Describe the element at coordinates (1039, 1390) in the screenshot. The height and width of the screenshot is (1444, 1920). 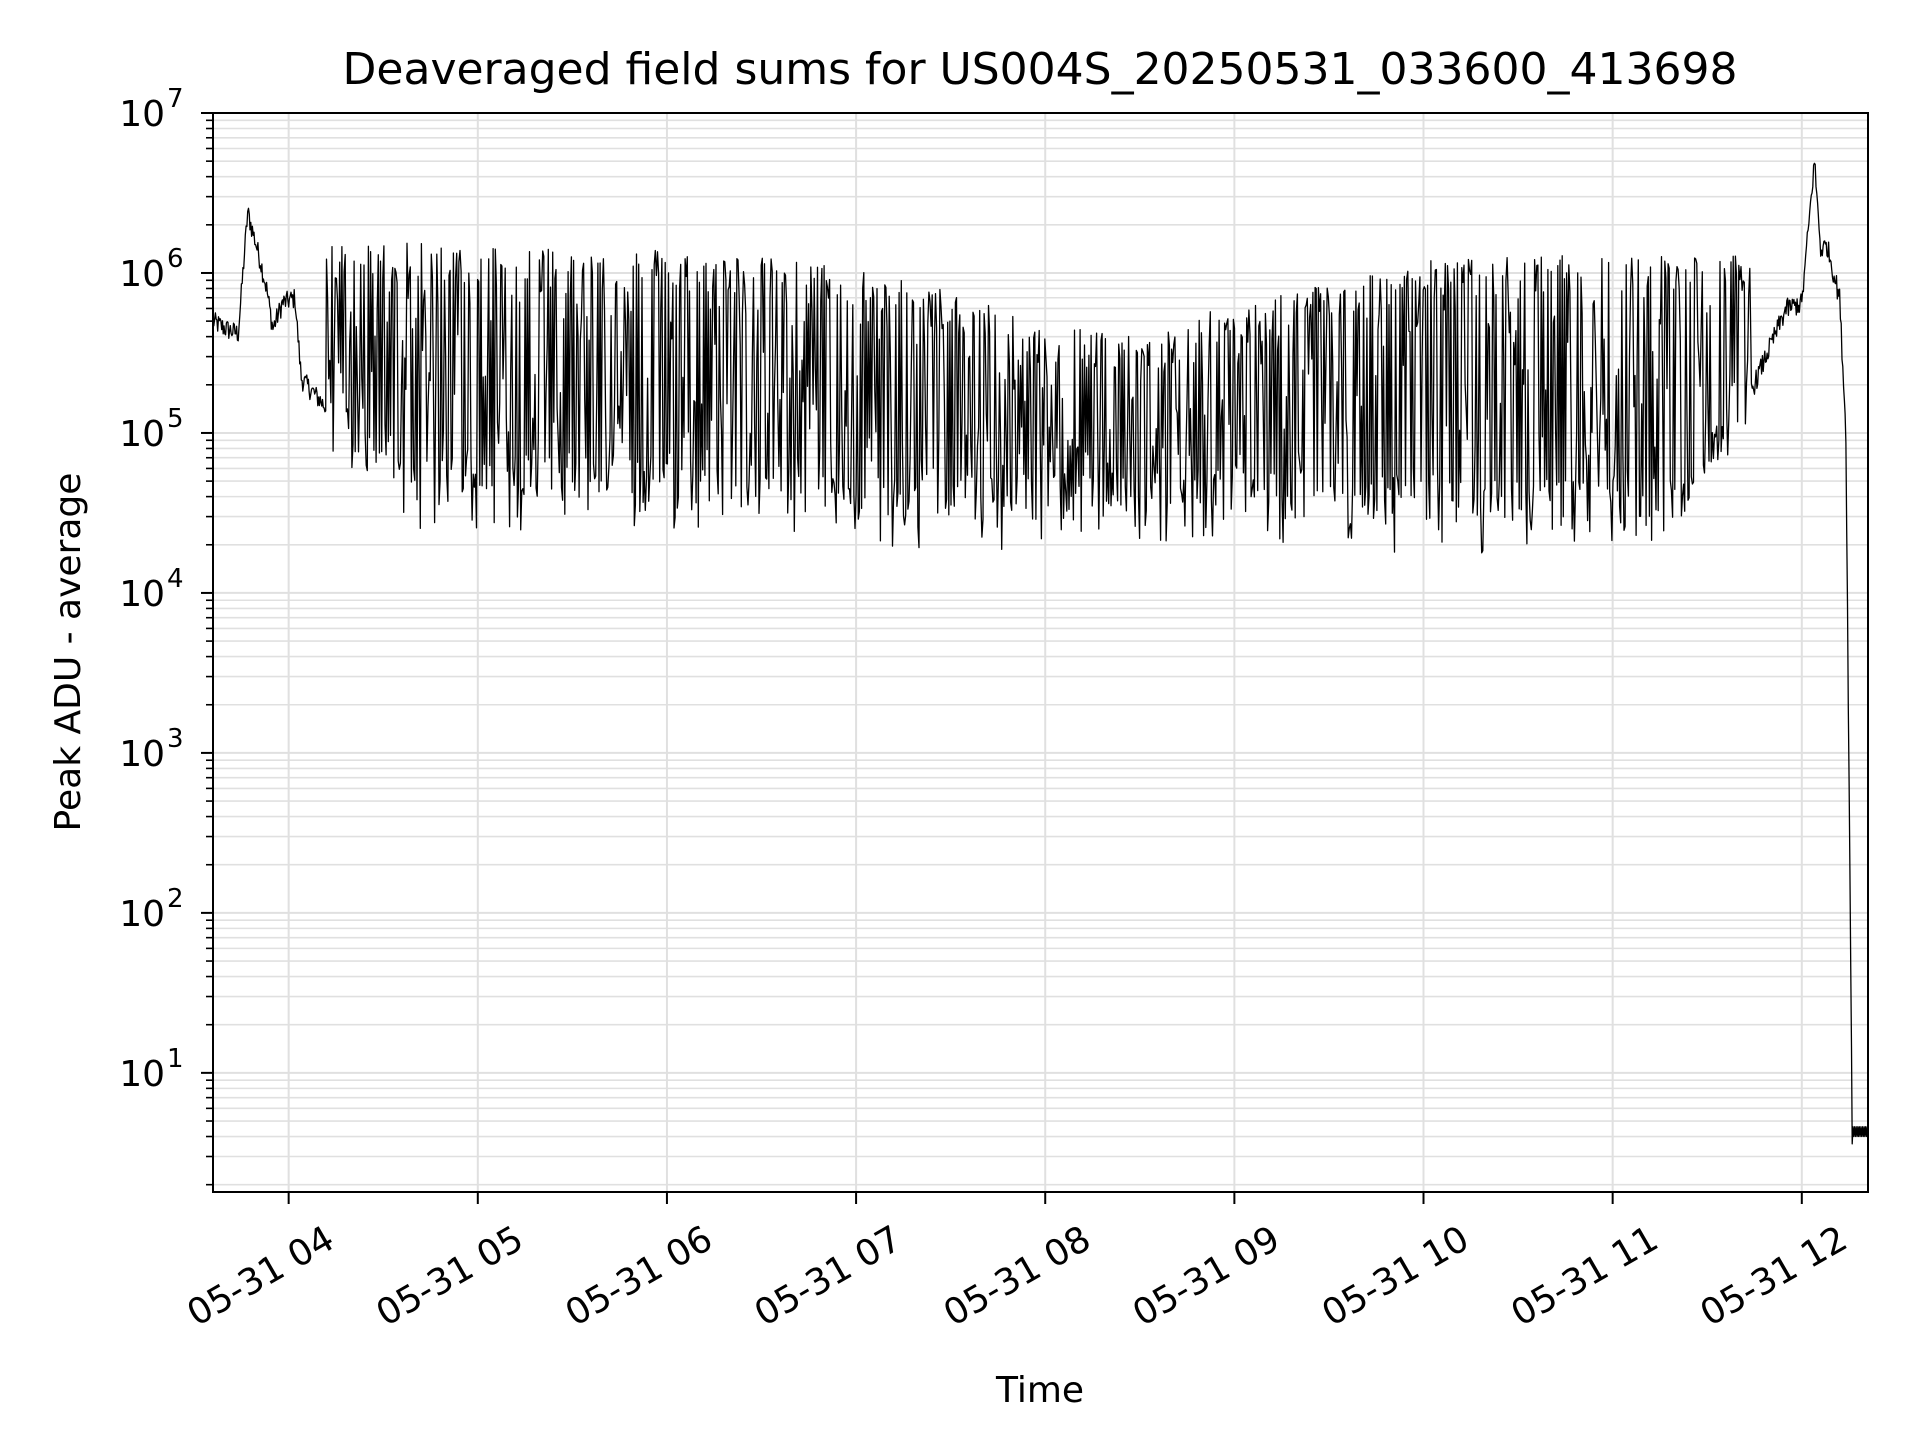
I see `x-axis-label: Time` at that location.